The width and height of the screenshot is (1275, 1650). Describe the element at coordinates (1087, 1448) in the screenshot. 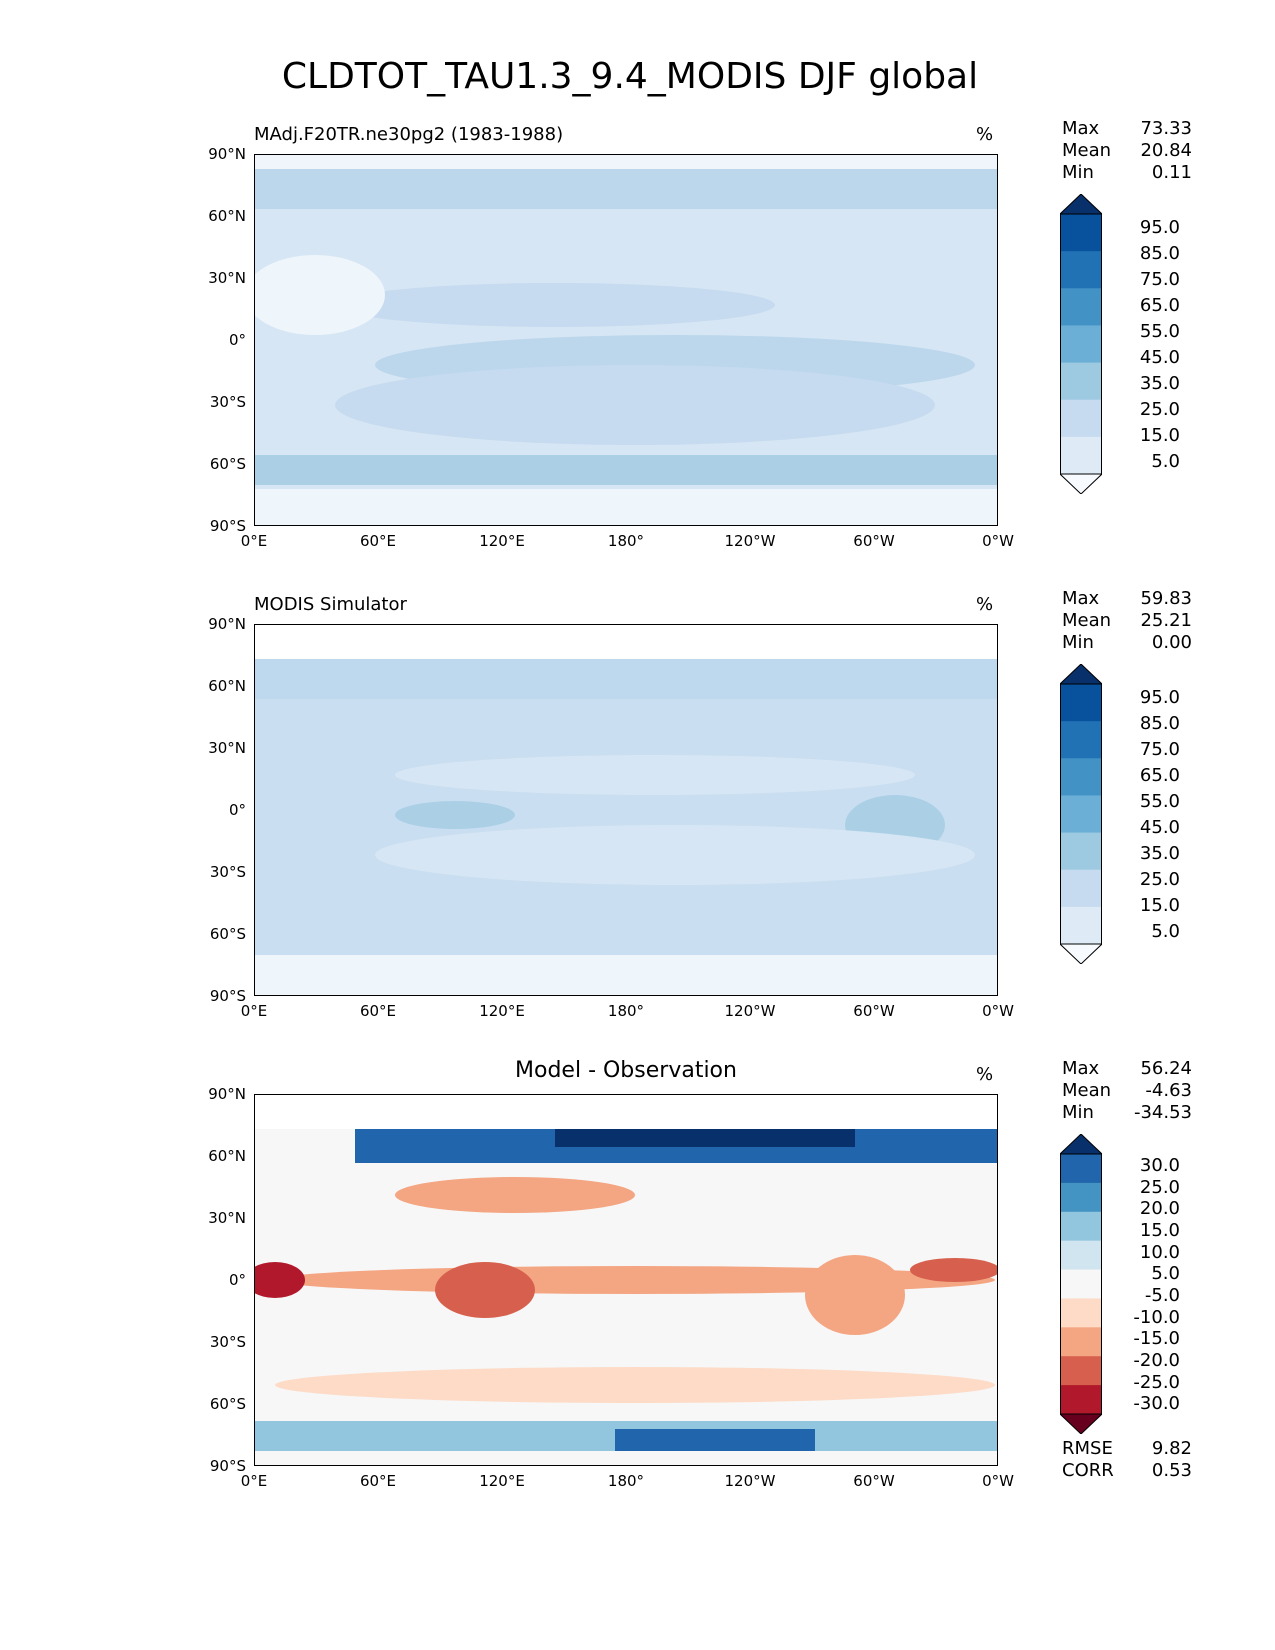

I see `rmse-label: RMSE` at that location.